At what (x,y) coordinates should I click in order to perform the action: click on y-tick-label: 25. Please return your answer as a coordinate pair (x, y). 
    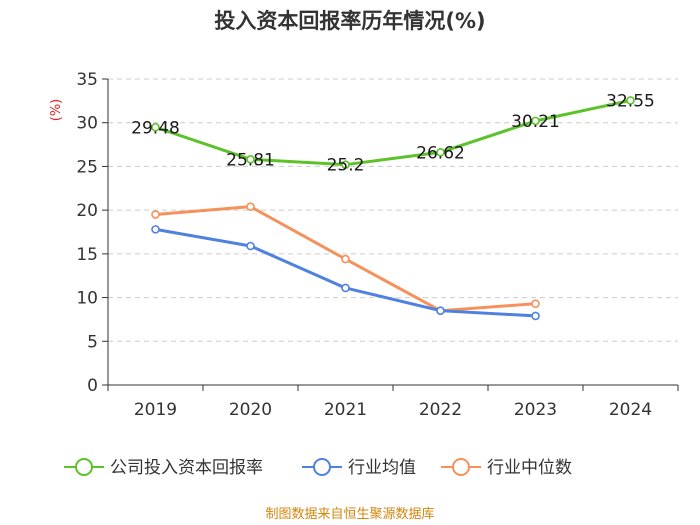
    Looking at the image, I should click on (87, 167).